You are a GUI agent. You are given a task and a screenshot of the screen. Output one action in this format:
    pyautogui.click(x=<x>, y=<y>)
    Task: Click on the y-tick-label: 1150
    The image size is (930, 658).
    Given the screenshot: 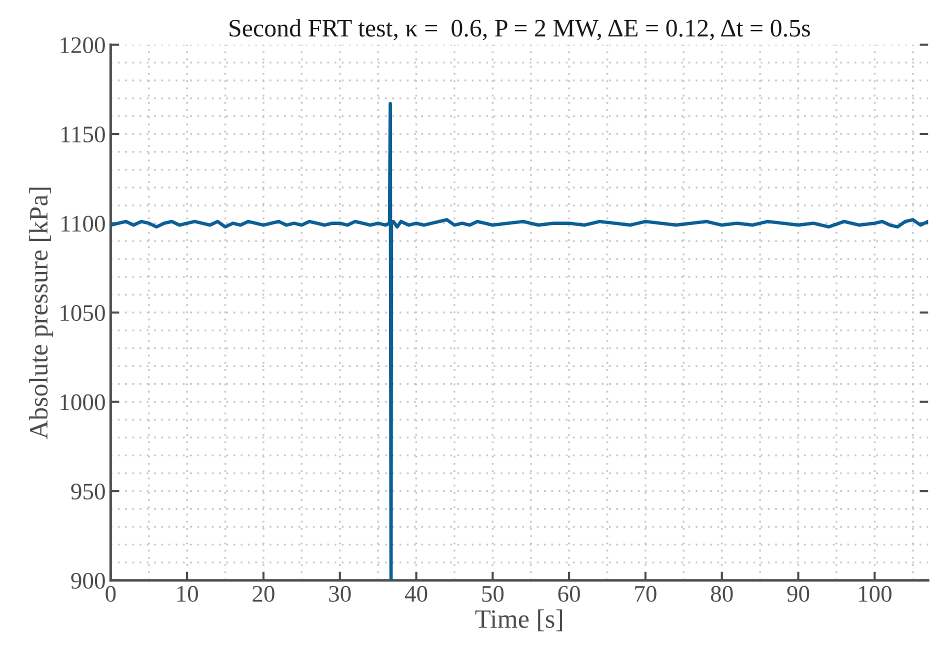 What is the action you would take?
    pyautogui.click(x=83, y=134)
    